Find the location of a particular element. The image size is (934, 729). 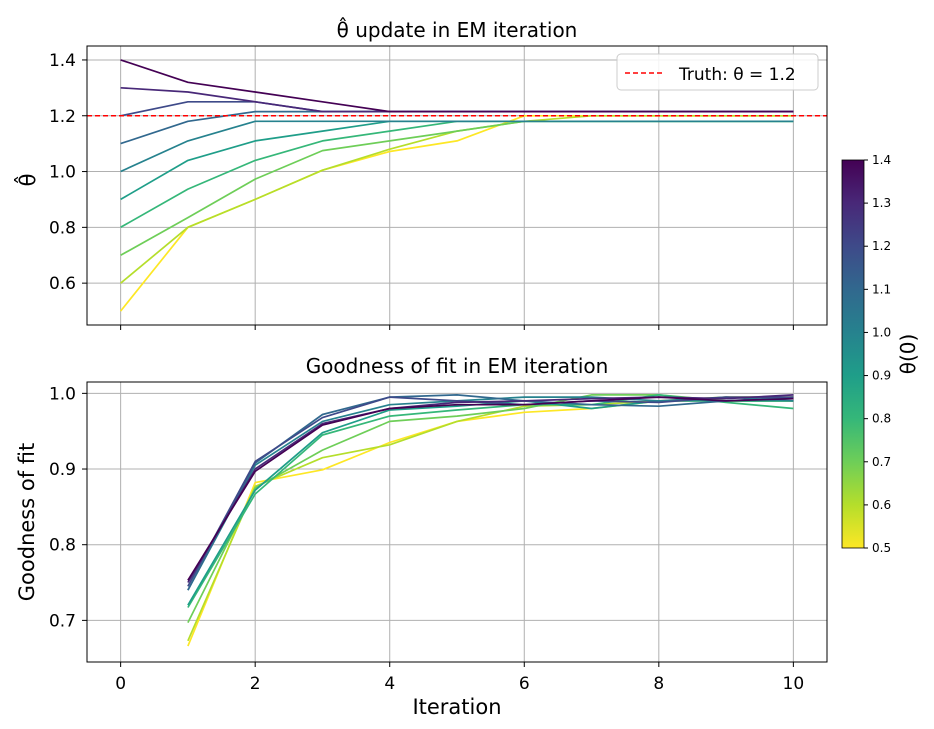

top-series-theta0-0.9 is located at coordinates (457, 160).